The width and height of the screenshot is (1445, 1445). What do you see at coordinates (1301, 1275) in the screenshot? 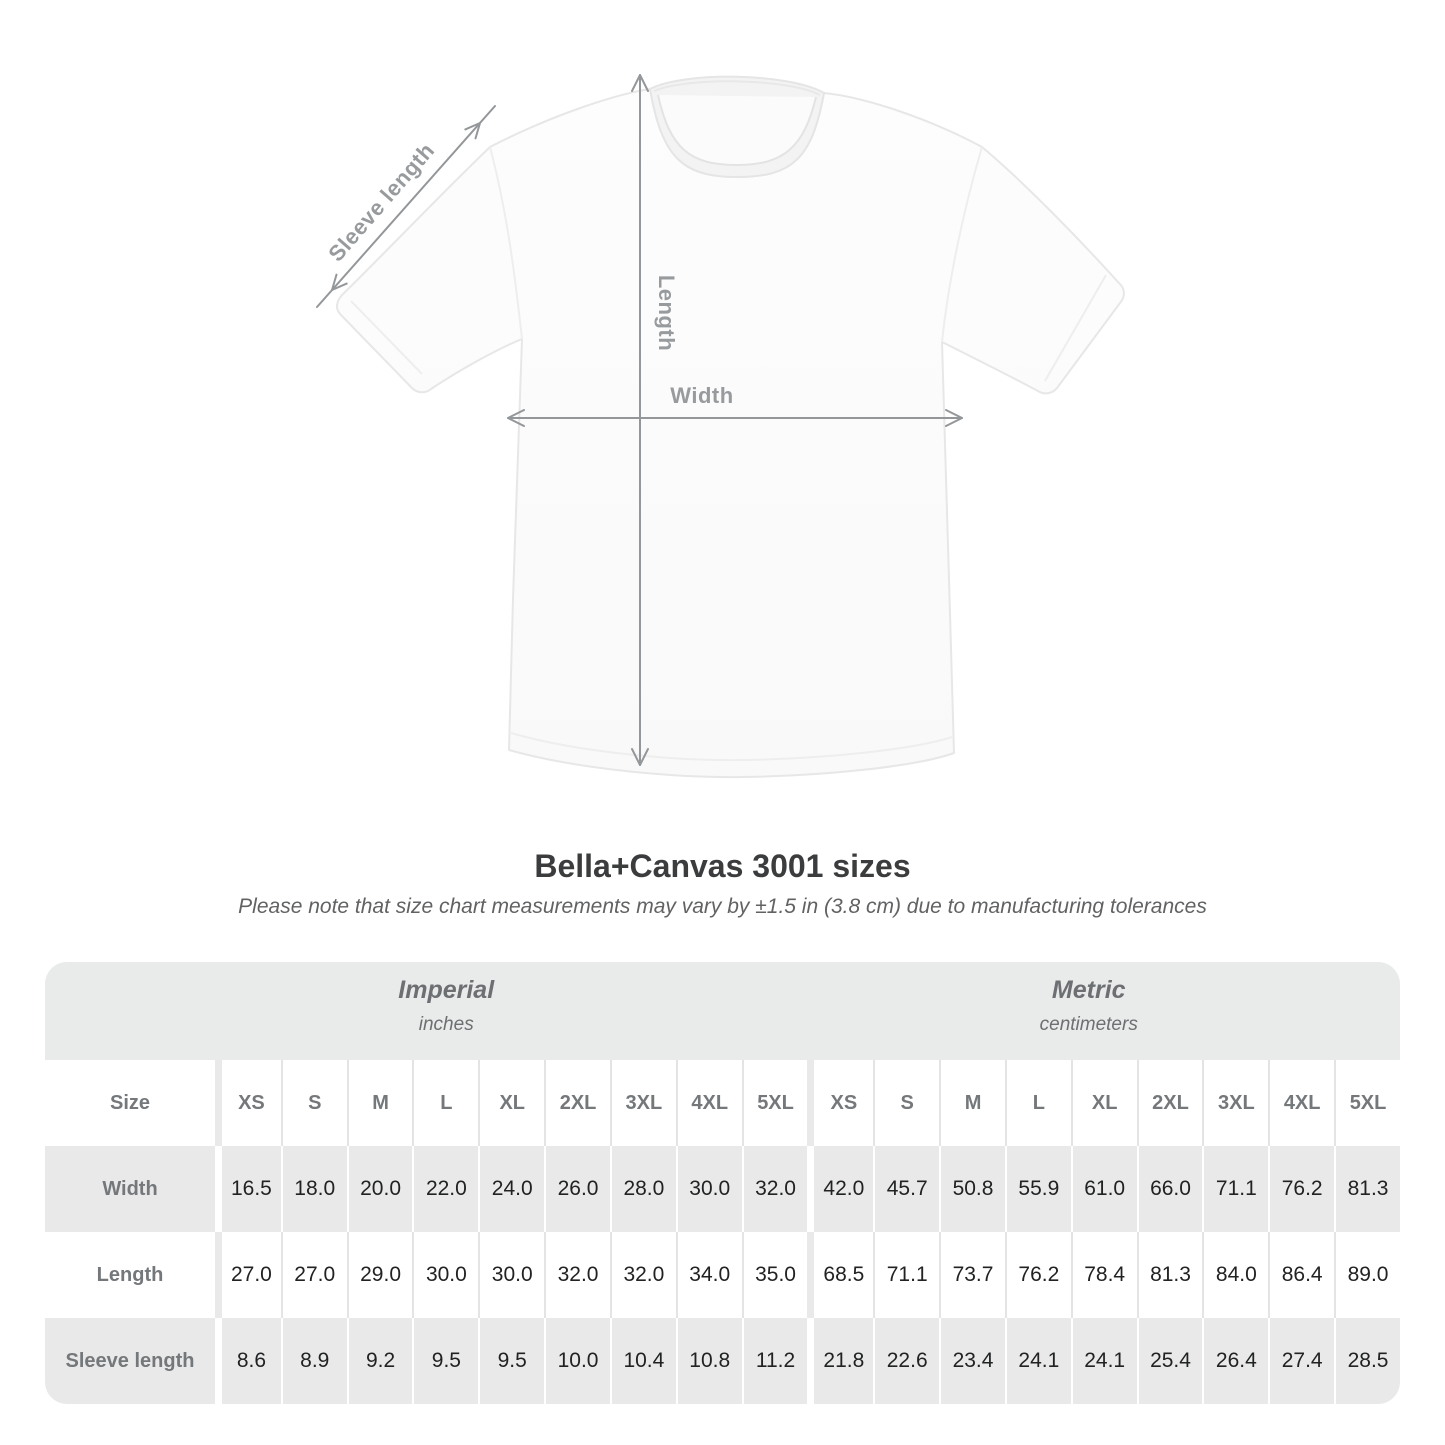
I see `value-cell: 86.4` at bounding box center [1301, 1275].